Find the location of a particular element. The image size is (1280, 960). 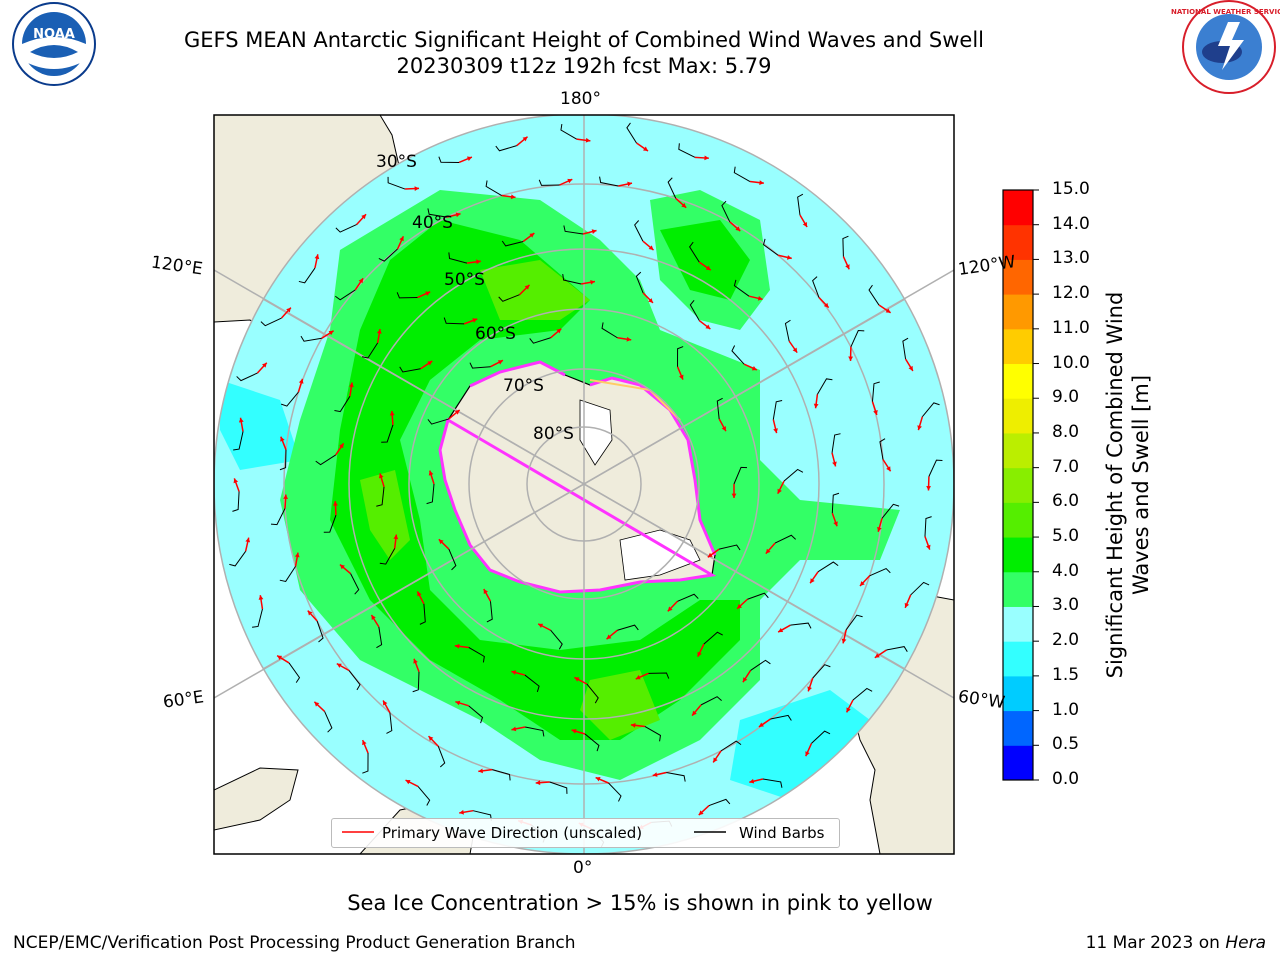

legend-wind-barbs: Wind Barbs is located at coordinates (782, 833).